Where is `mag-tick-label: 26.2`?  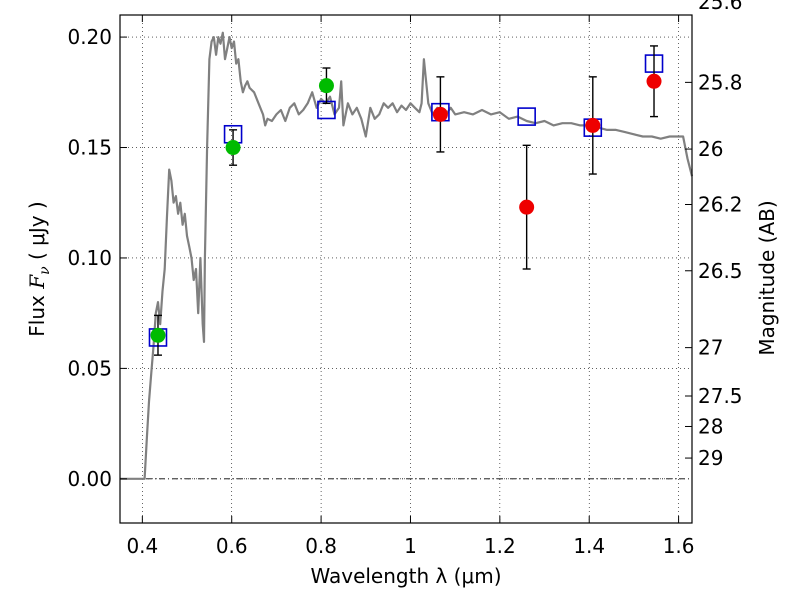
mag-tick-label: 26.2 is located at coordinates (720, 205).